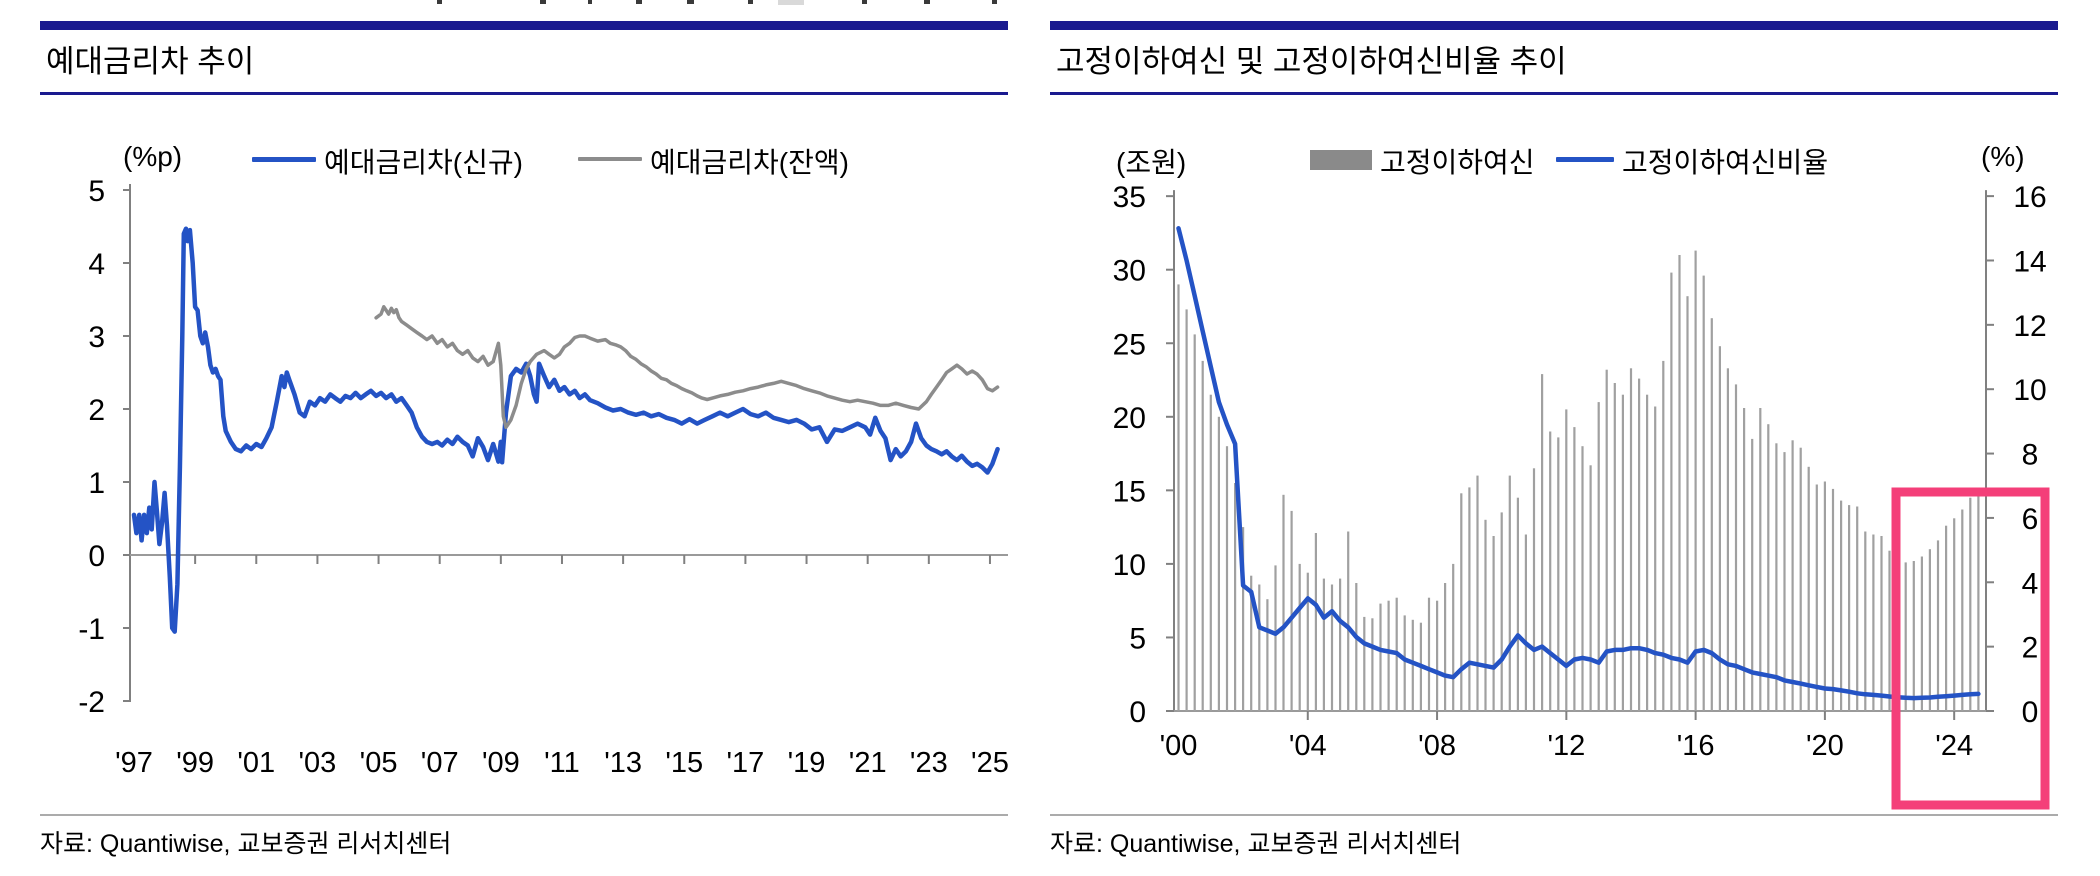 The height and width of the screenshot is (876, 2100). I want to click on y-tick-label: 1, so click(96, 483).